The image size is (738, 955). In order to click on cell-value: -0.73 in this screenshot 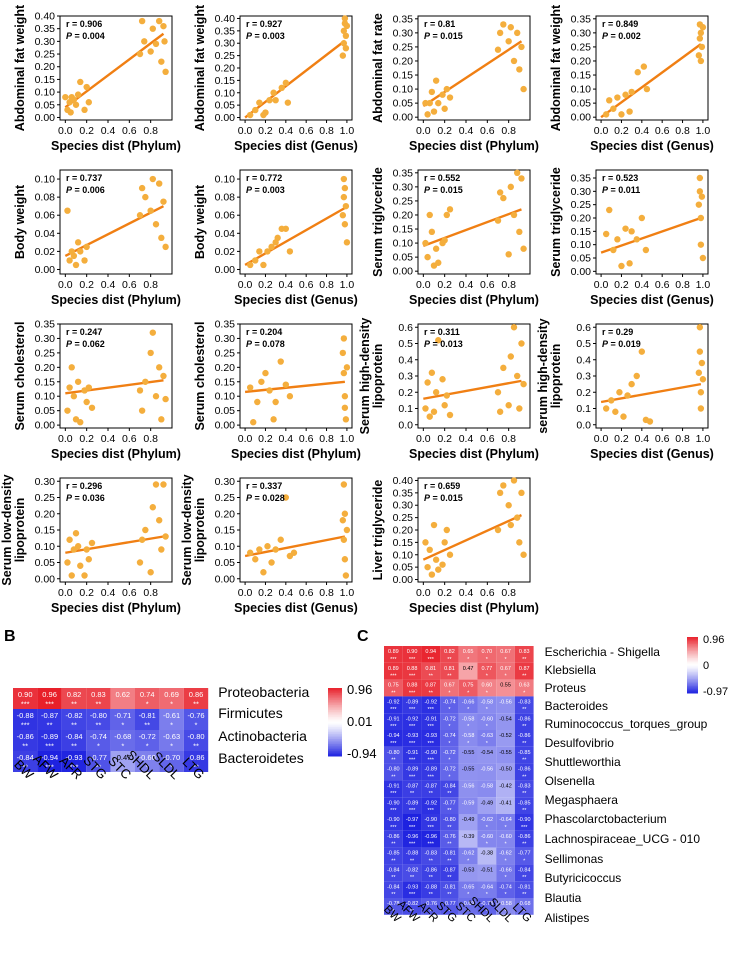, I will do `click(487, 904)`.